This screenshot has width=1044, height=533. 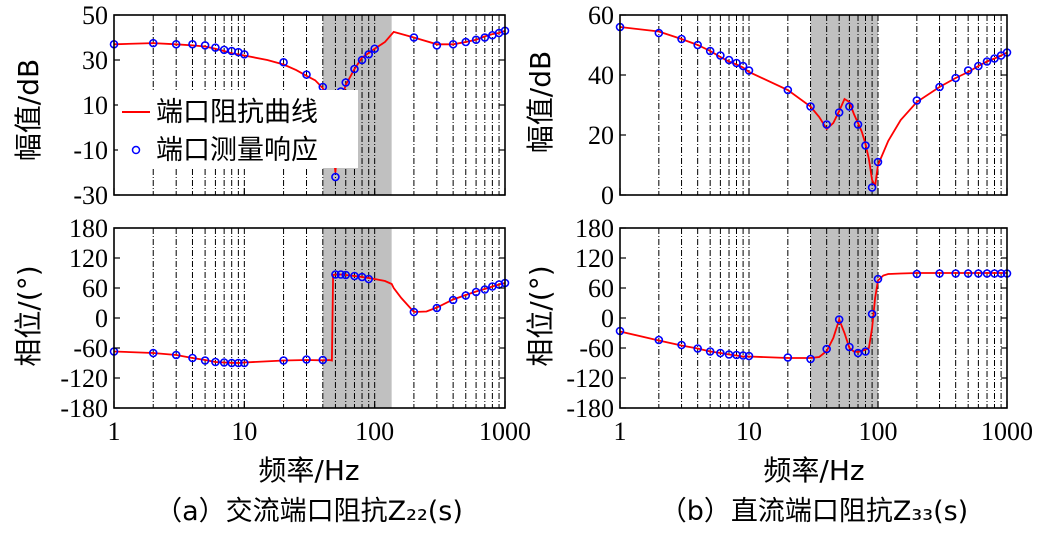 What do you see at coordinates (601, 135) in the screenshot?
I see `y-tick-label: 20` at bounding box center [601, 135].